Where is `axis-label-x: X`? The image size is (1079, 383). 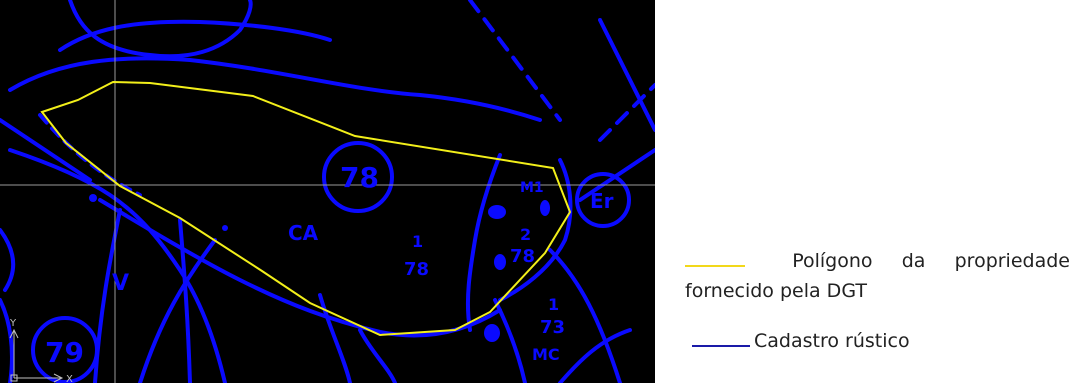 axis-label-x: X is located at coordinates (69, 378).